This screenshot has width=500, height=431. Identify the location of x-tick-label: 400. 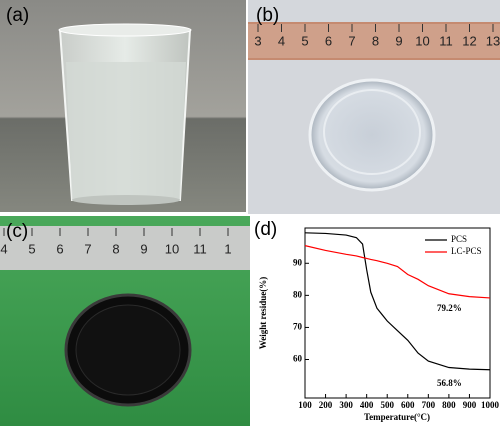
(367, 405).